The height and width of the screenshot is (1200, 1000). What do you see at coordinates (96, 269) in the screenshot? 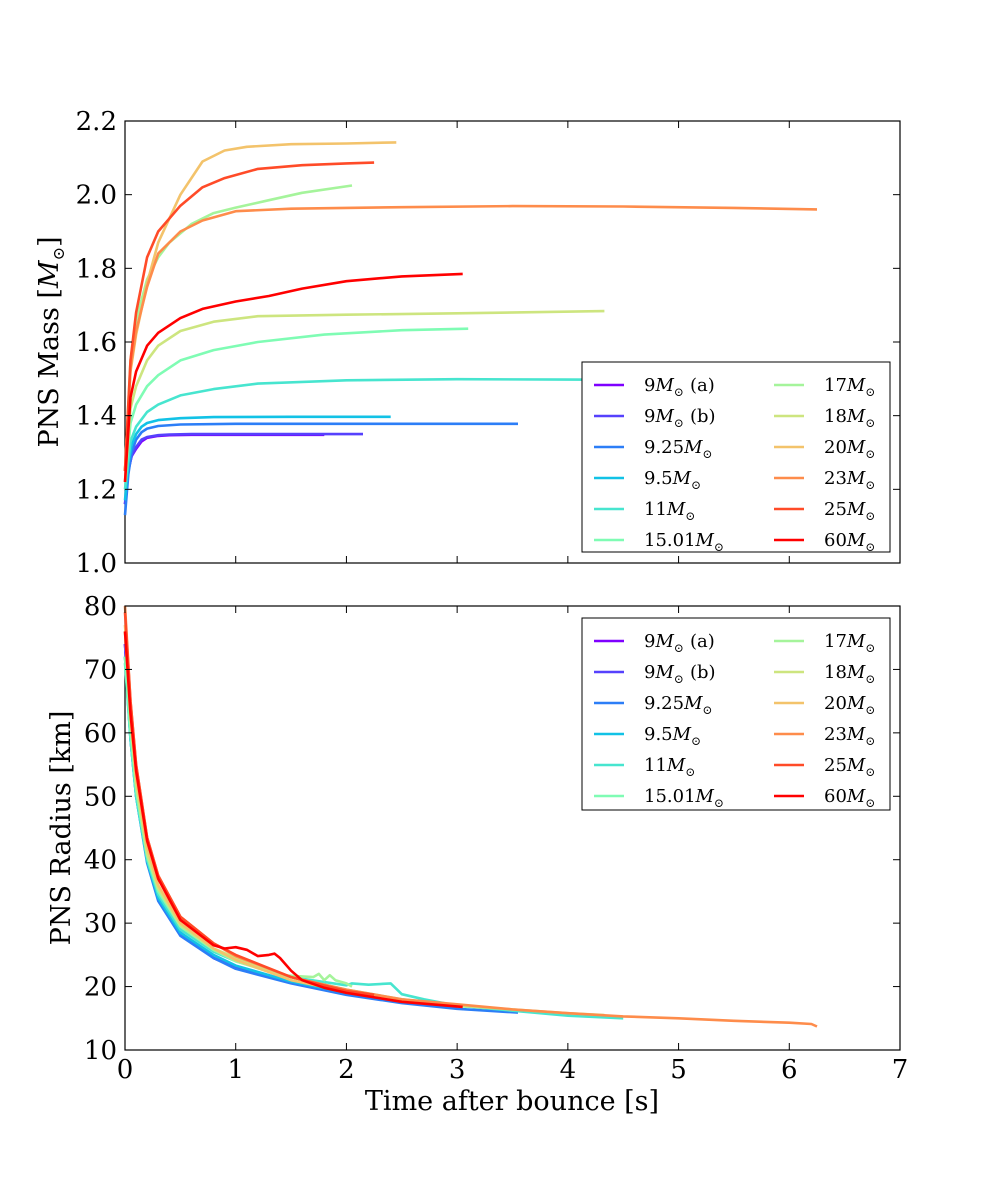
I see `mass-y-tick-label: 1.8` at bounding box center [96, 269].